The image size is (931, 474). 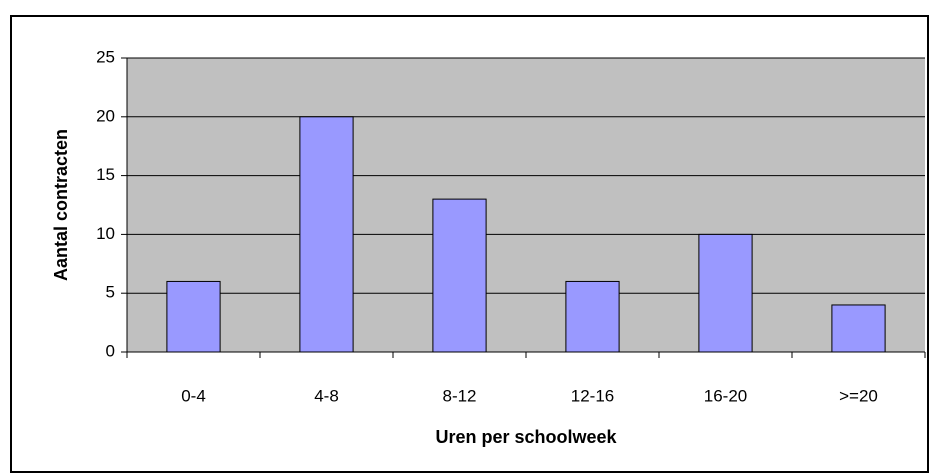 I want to click on y-tick-label: 25, so click(x=105, y=56).